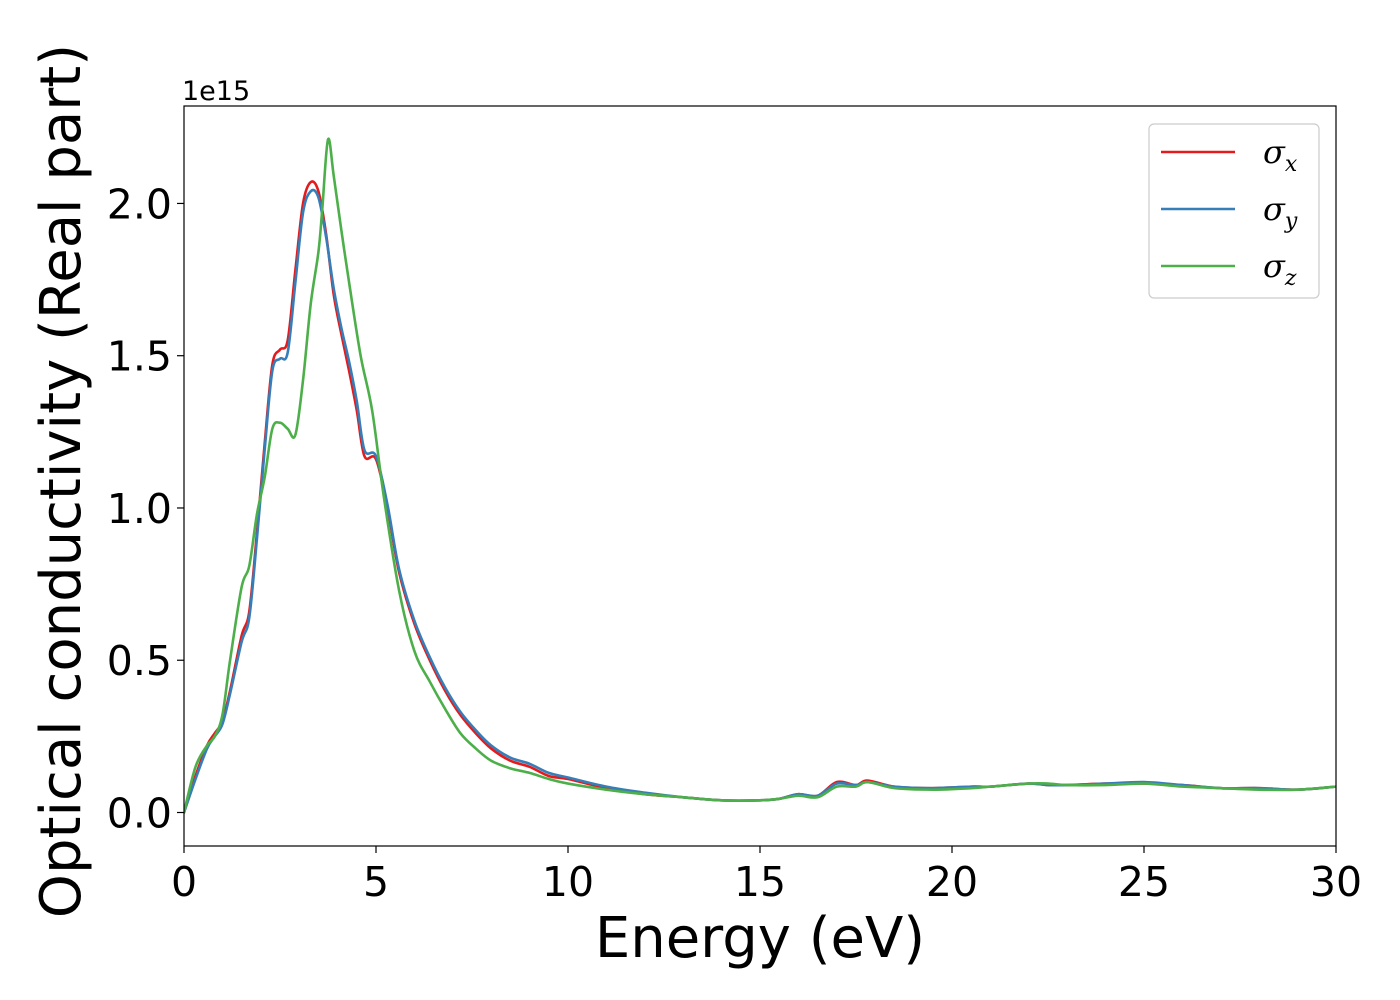 This screenshot has width=1400, height=1000. Describe the element at coordinates (376, 882) in the screenshot. I see `x-tick-label: 5` at that location.